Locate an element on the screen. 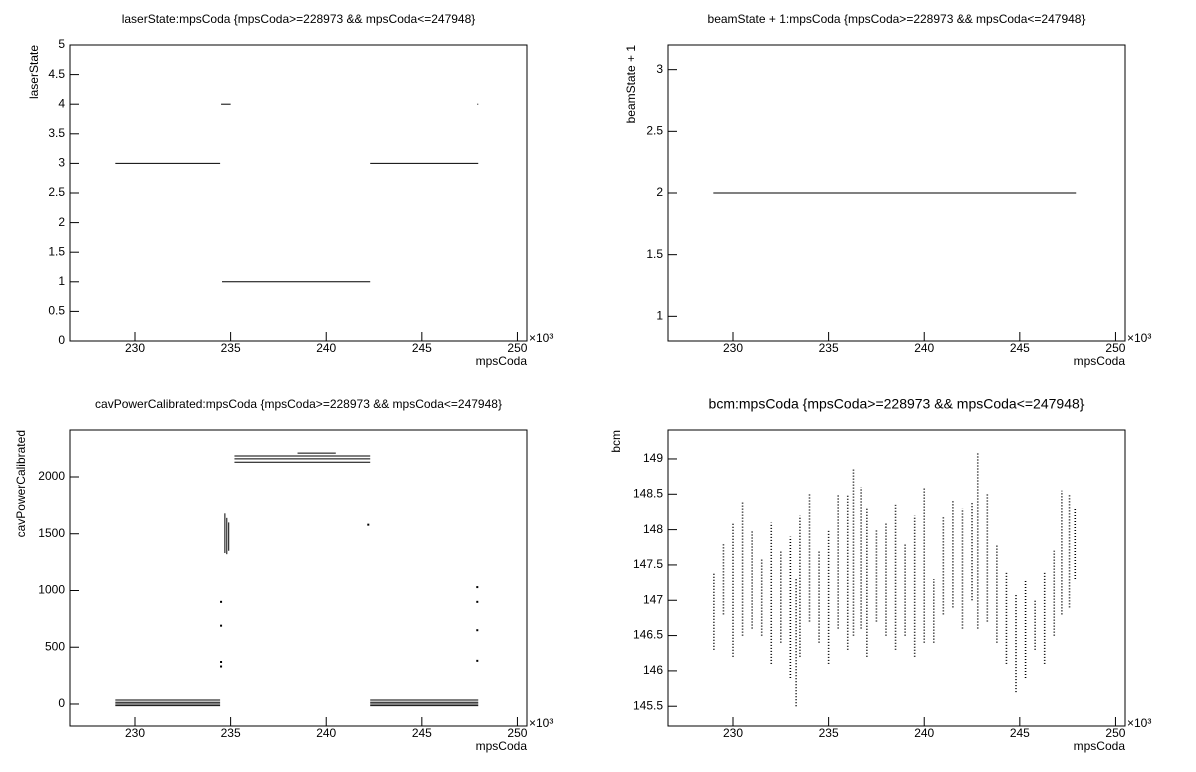 This screenshot has height=772, width=1196. y-axis-label: bcm is located at coordinates (616, 441).